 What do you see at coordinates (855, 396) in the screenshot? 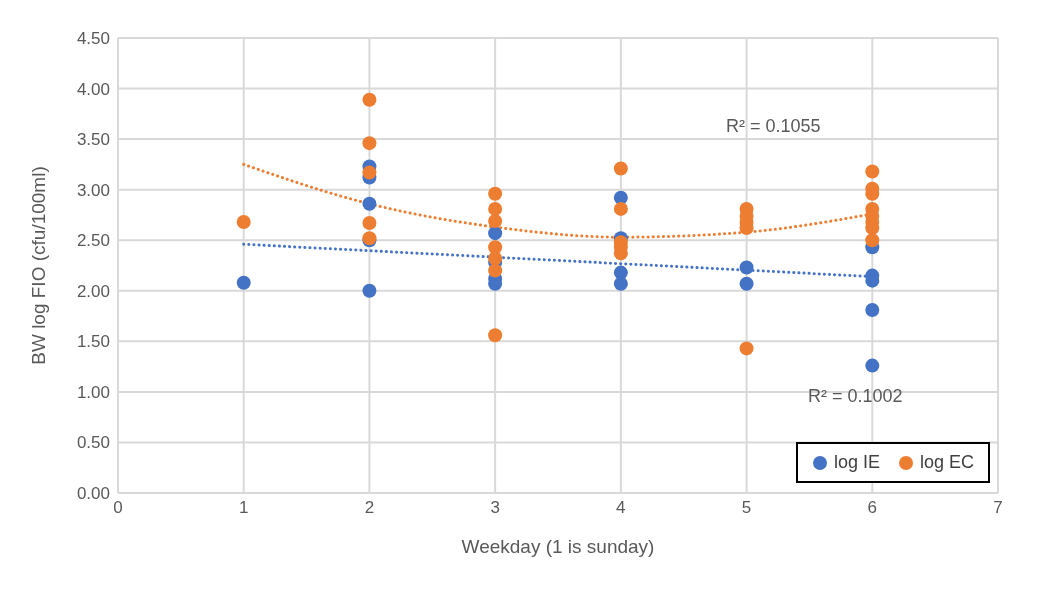
I see `annotation: R² = 0.1002` at bounding box center [855, 396].